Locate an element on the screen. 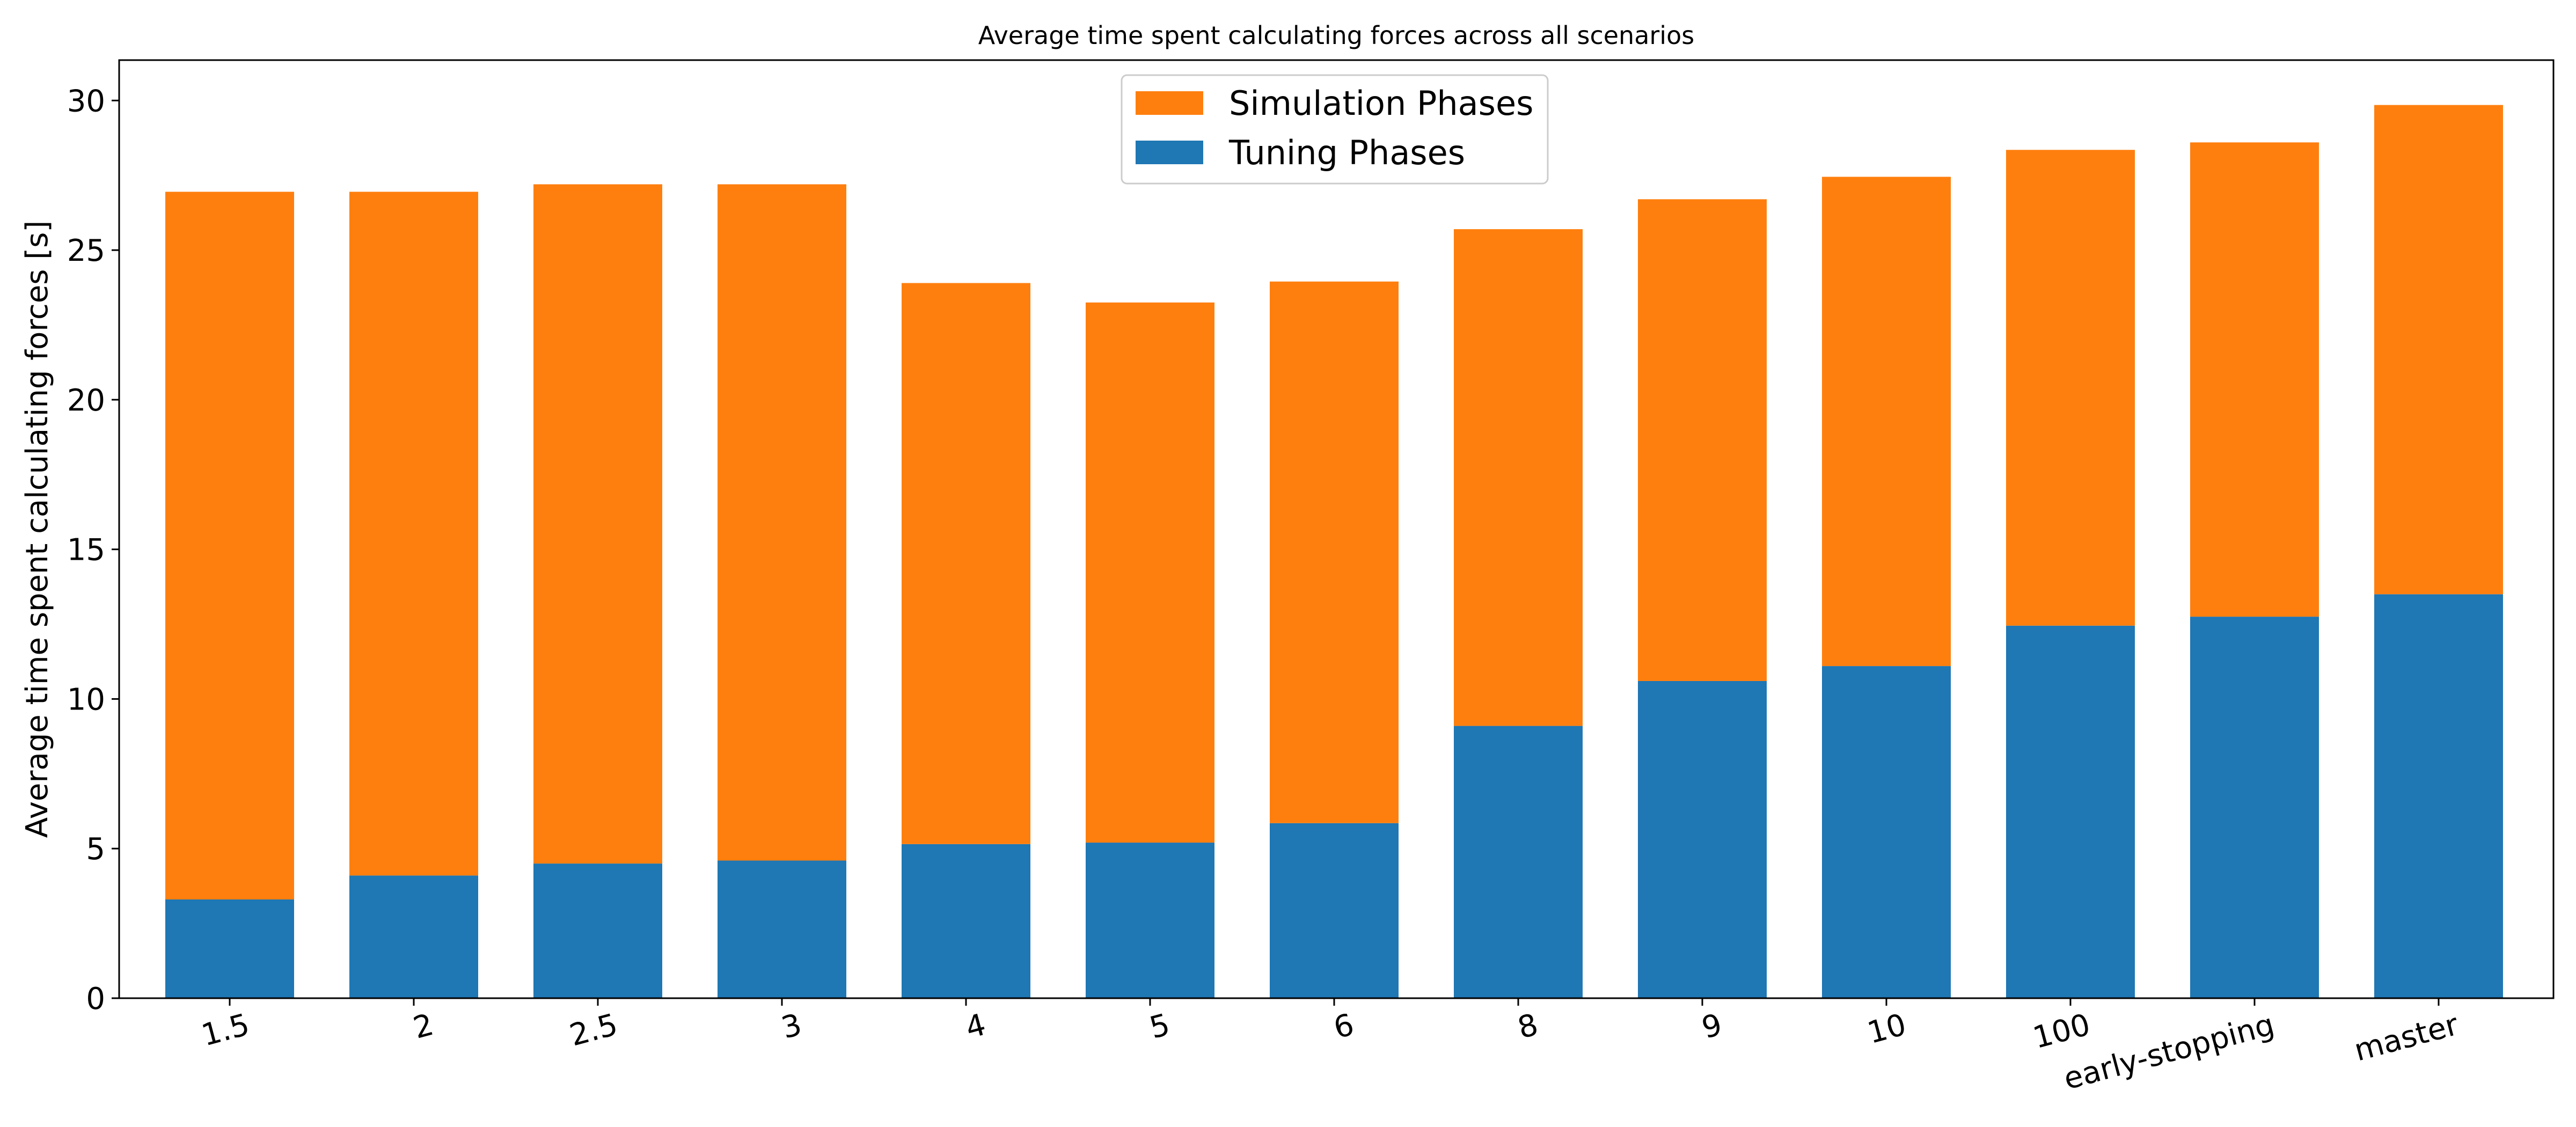  x-tick-label-2: 2.5 is located at coordinates (593, 1030).